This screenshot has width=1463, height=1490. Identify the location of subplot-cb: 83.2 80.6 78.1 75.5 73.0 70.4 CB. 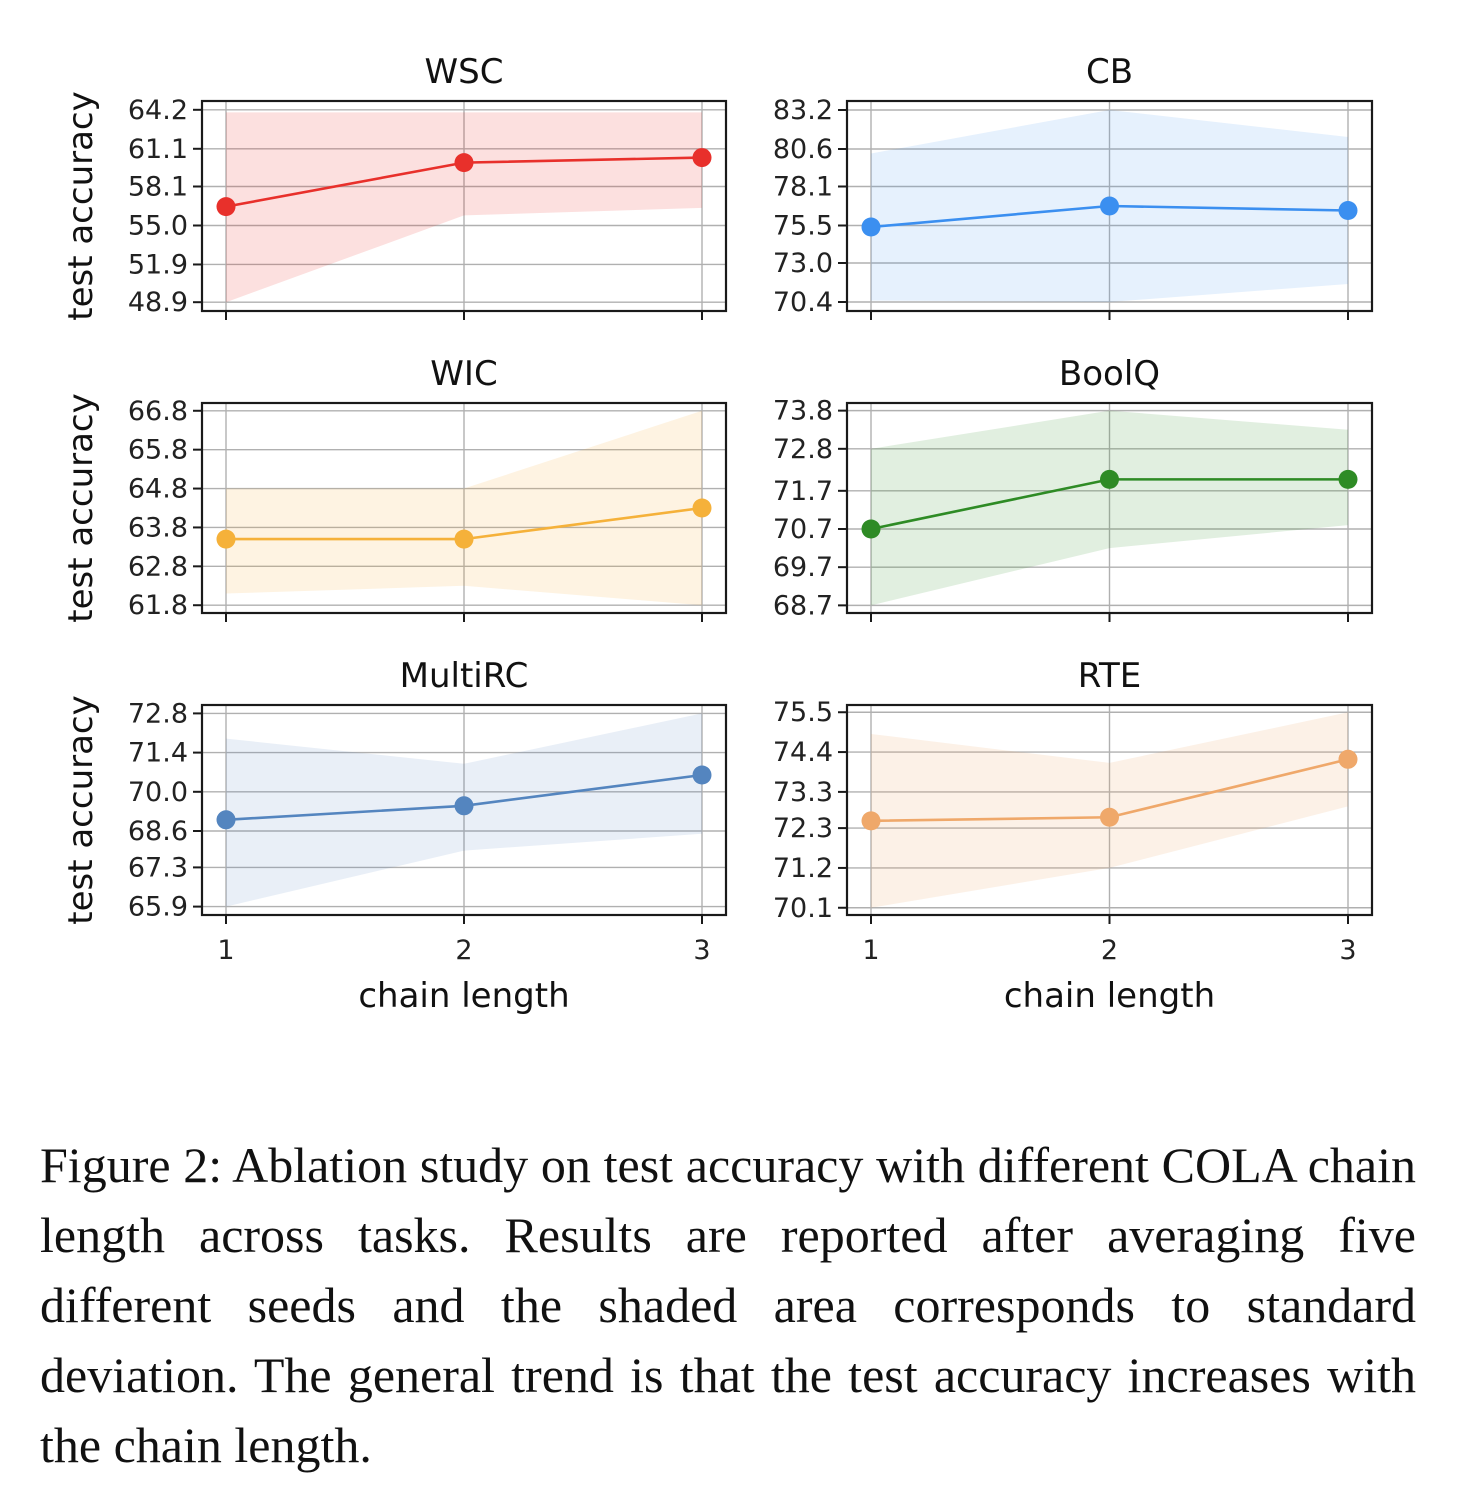
(1073, 186).